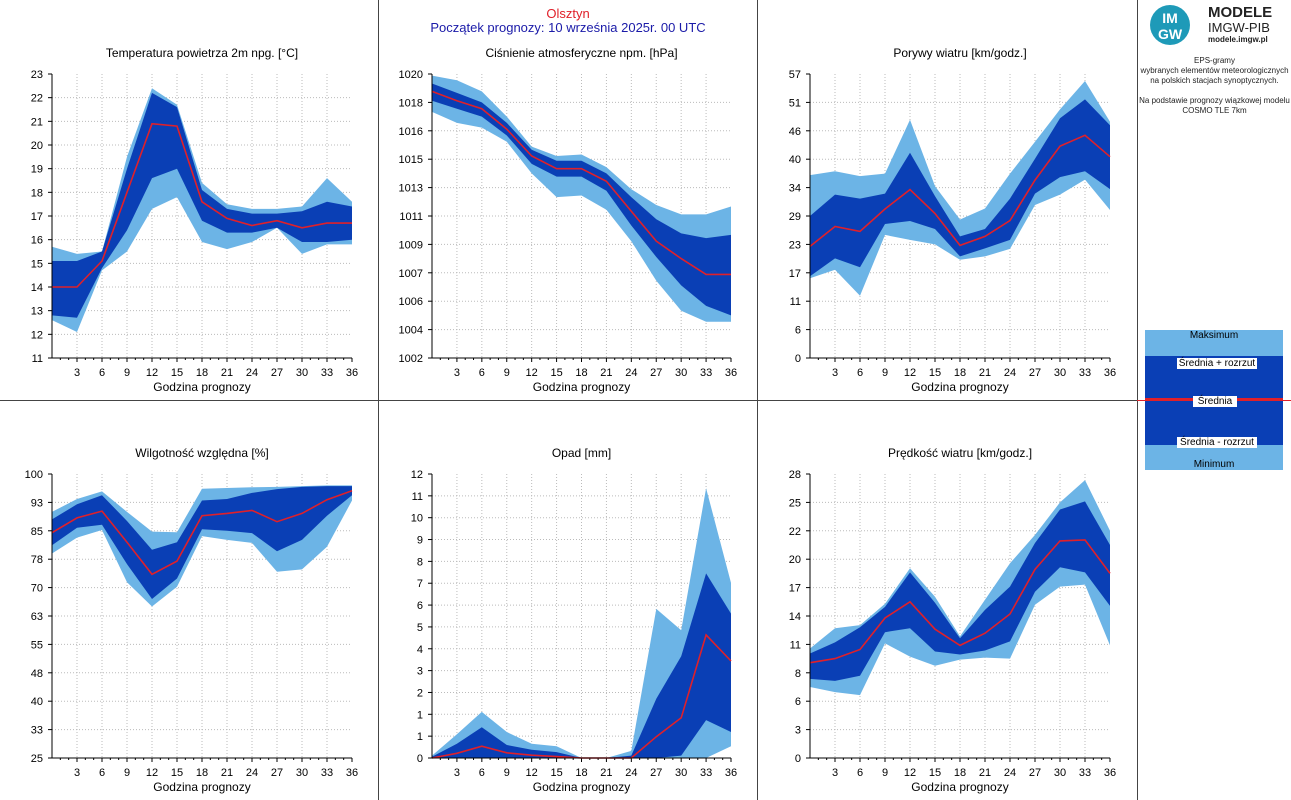 Image resolution: width=1291 pixels, height=800 pixels. I want to click on y-tick-label: 16, so click(37, 241).